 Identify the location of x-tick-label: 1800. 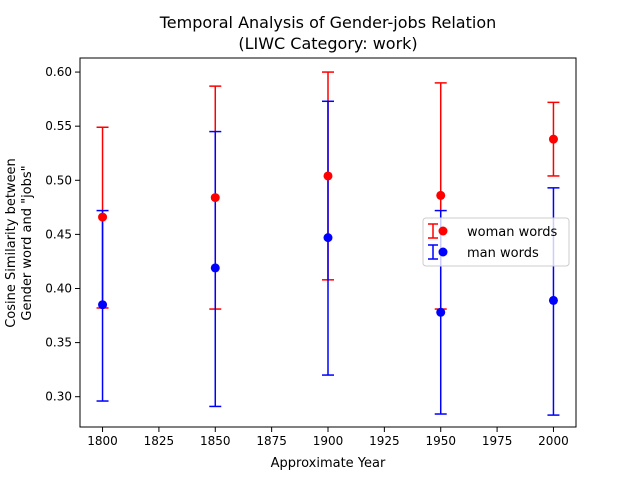
(102, 441).